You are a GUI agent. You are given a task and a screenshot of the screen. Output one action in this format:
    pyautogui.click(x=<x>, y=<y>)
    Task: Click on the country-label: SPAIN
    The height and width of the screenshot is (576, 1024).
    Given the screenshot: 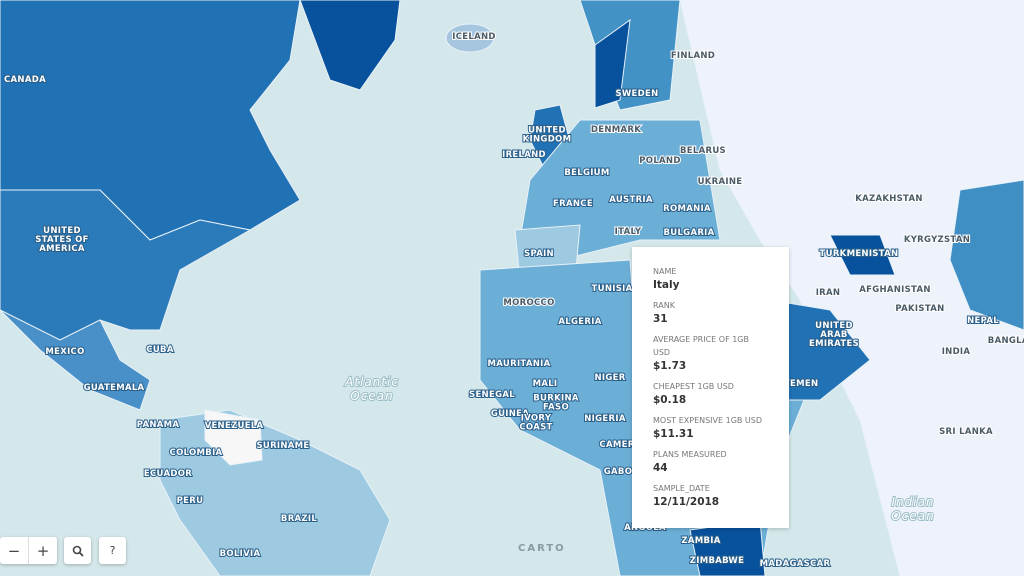 What is the action you would take?
    pyautogui.click(x=539, y=254)
    